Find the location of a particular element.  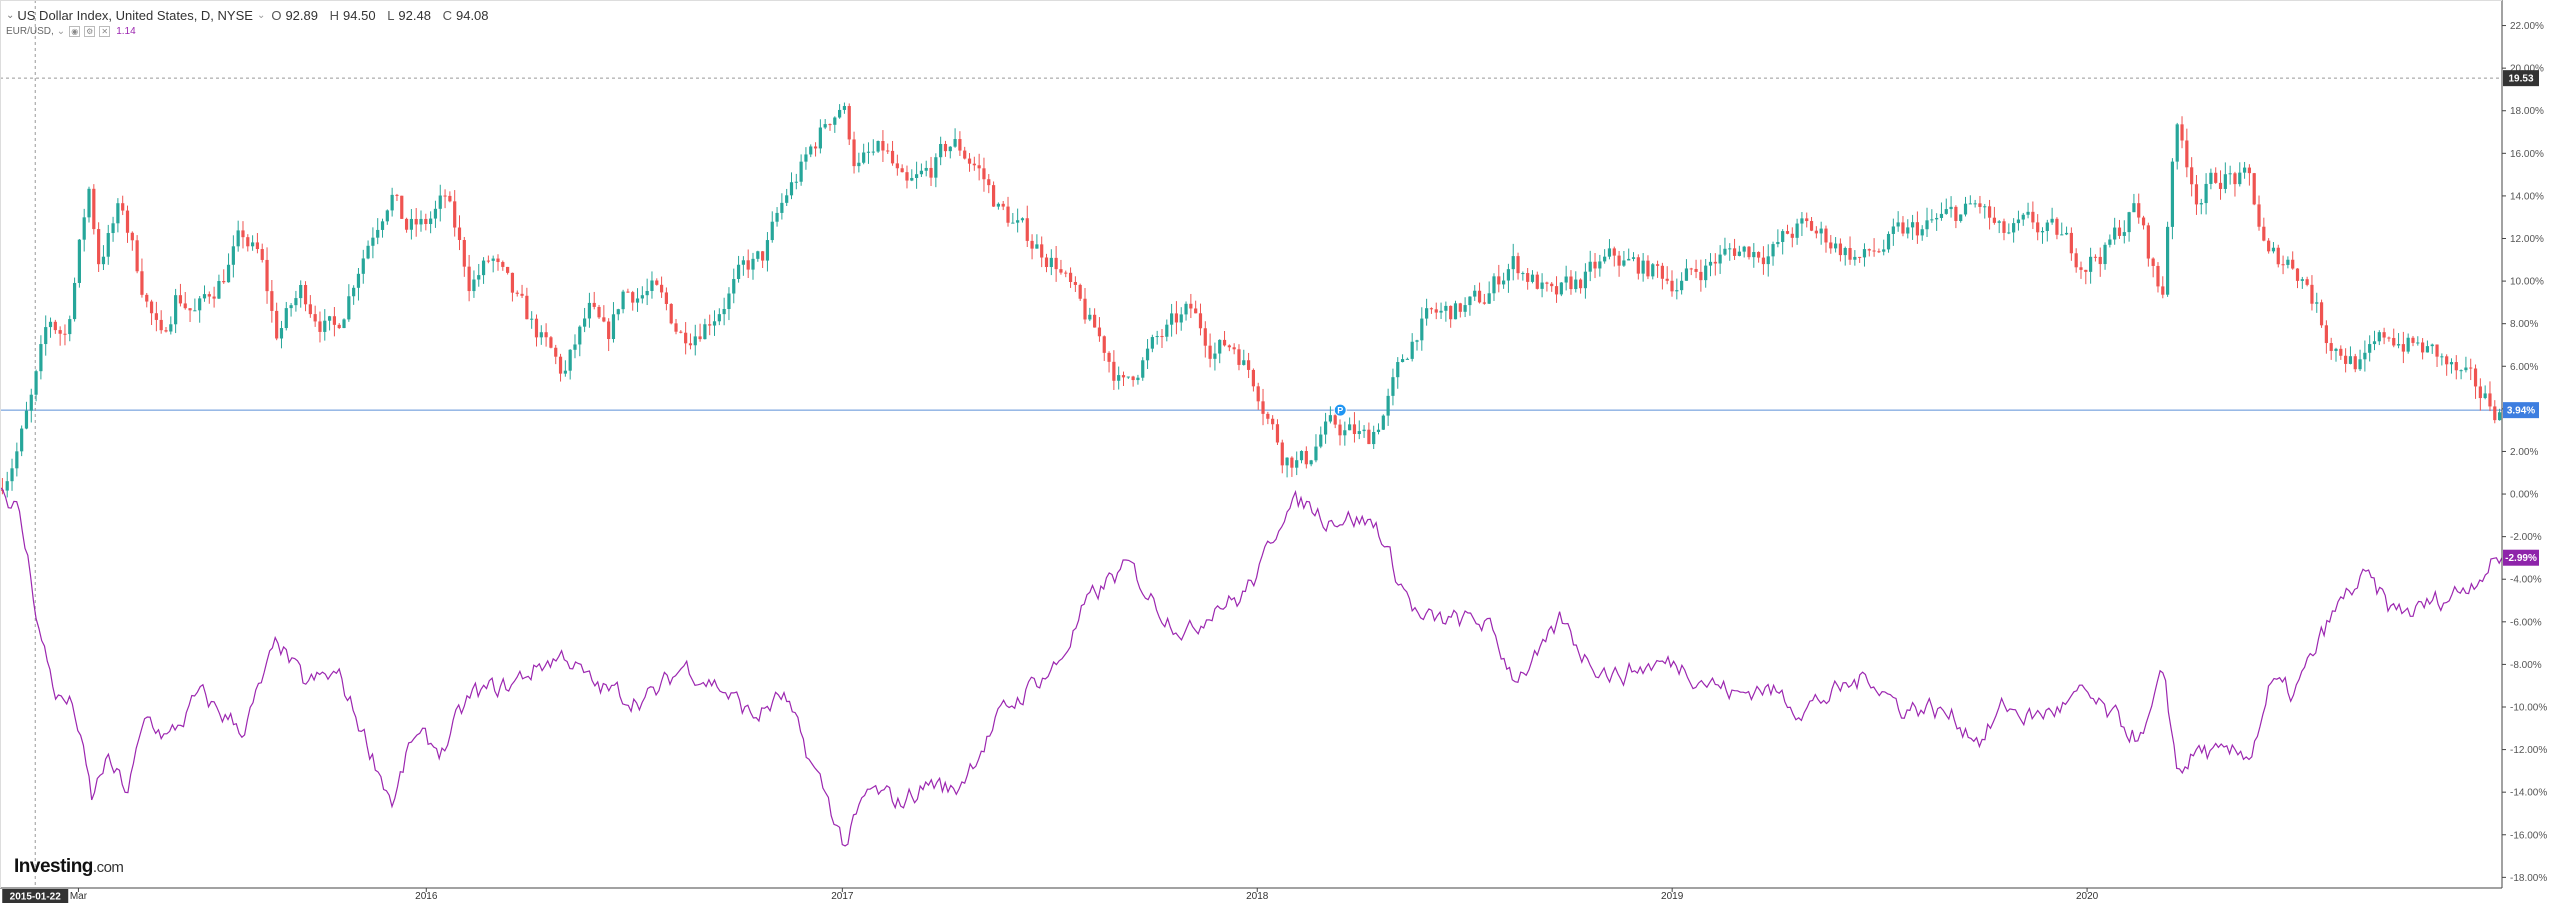

close-value: 94.08 is located at coordinates (472, 15).